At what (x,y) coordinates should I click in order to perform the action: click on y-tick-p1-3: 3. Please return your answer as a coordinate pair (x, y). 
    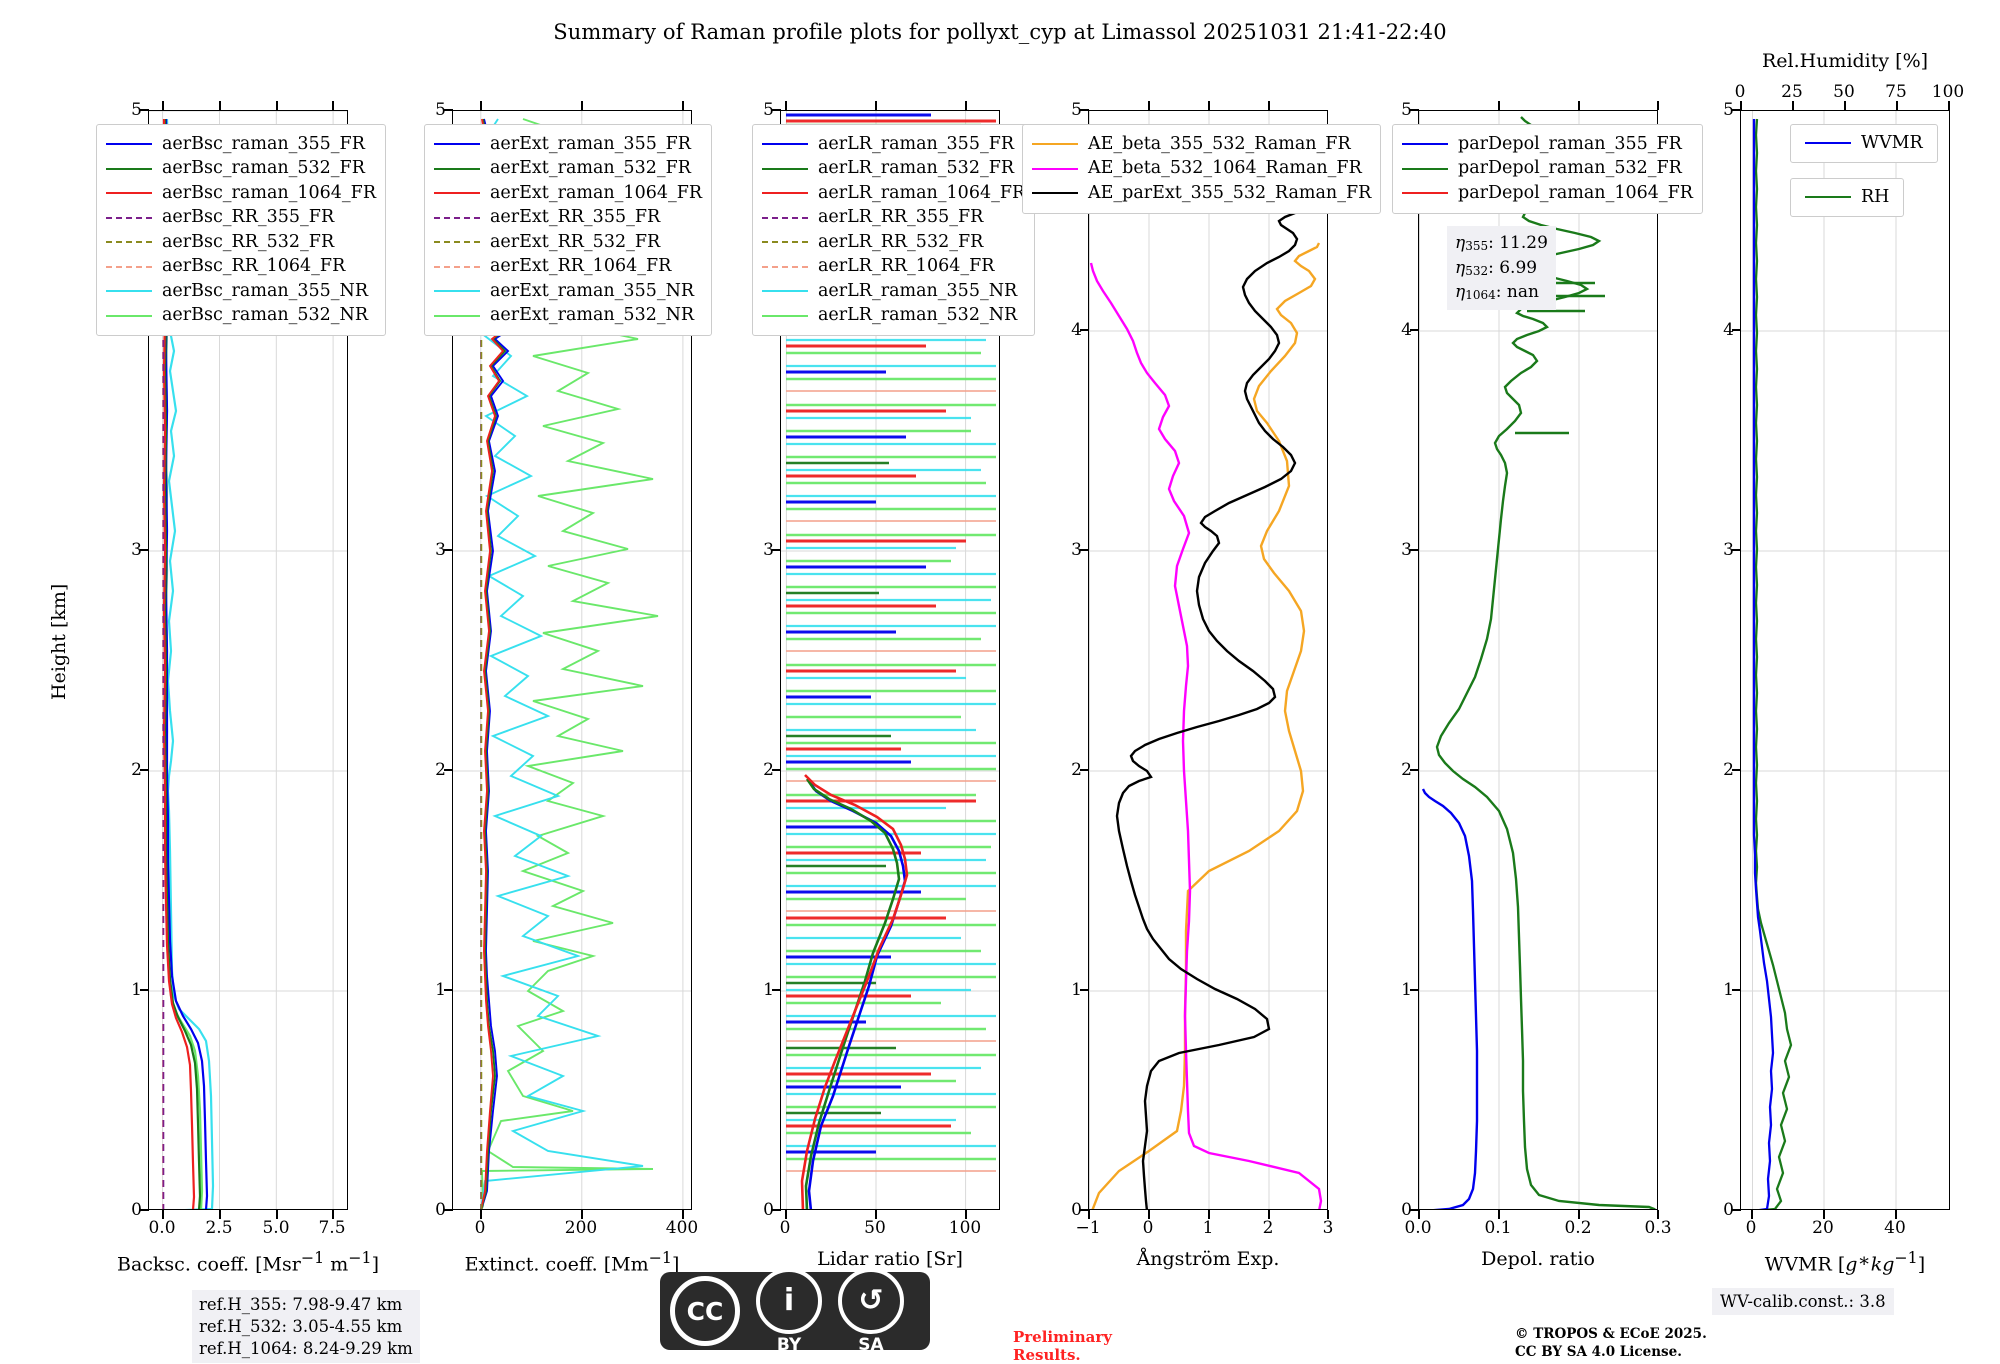
    Looking at the image, I should click on (136, 550).